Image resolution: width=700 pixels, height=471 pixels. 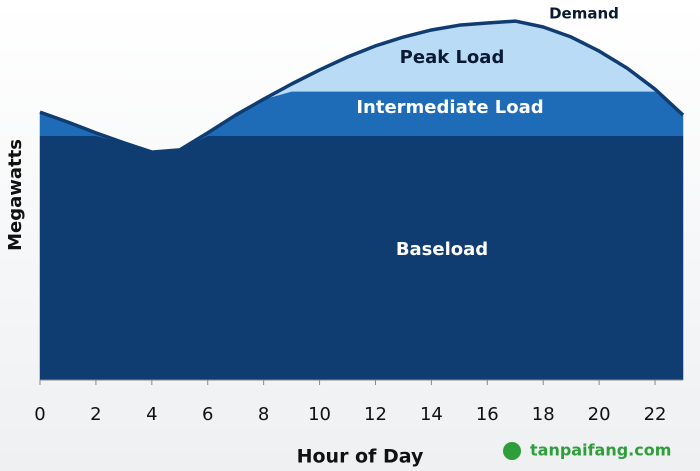 I want to click on series-label: Baseload, so click(x=442, y=249).